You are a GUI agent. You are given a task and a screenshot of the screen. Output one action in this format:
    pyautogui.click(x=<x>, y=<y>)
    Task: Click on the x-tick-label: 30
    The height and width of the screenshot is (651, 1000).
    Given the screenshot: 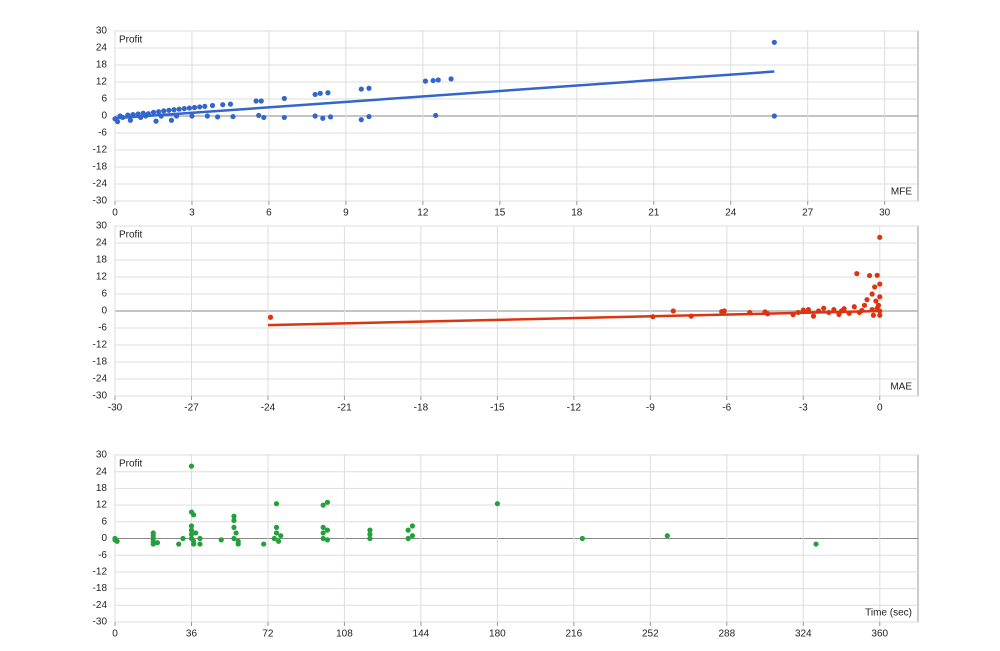 What is the action you would take?
    pyautogui.click(x=885, y=213)
    